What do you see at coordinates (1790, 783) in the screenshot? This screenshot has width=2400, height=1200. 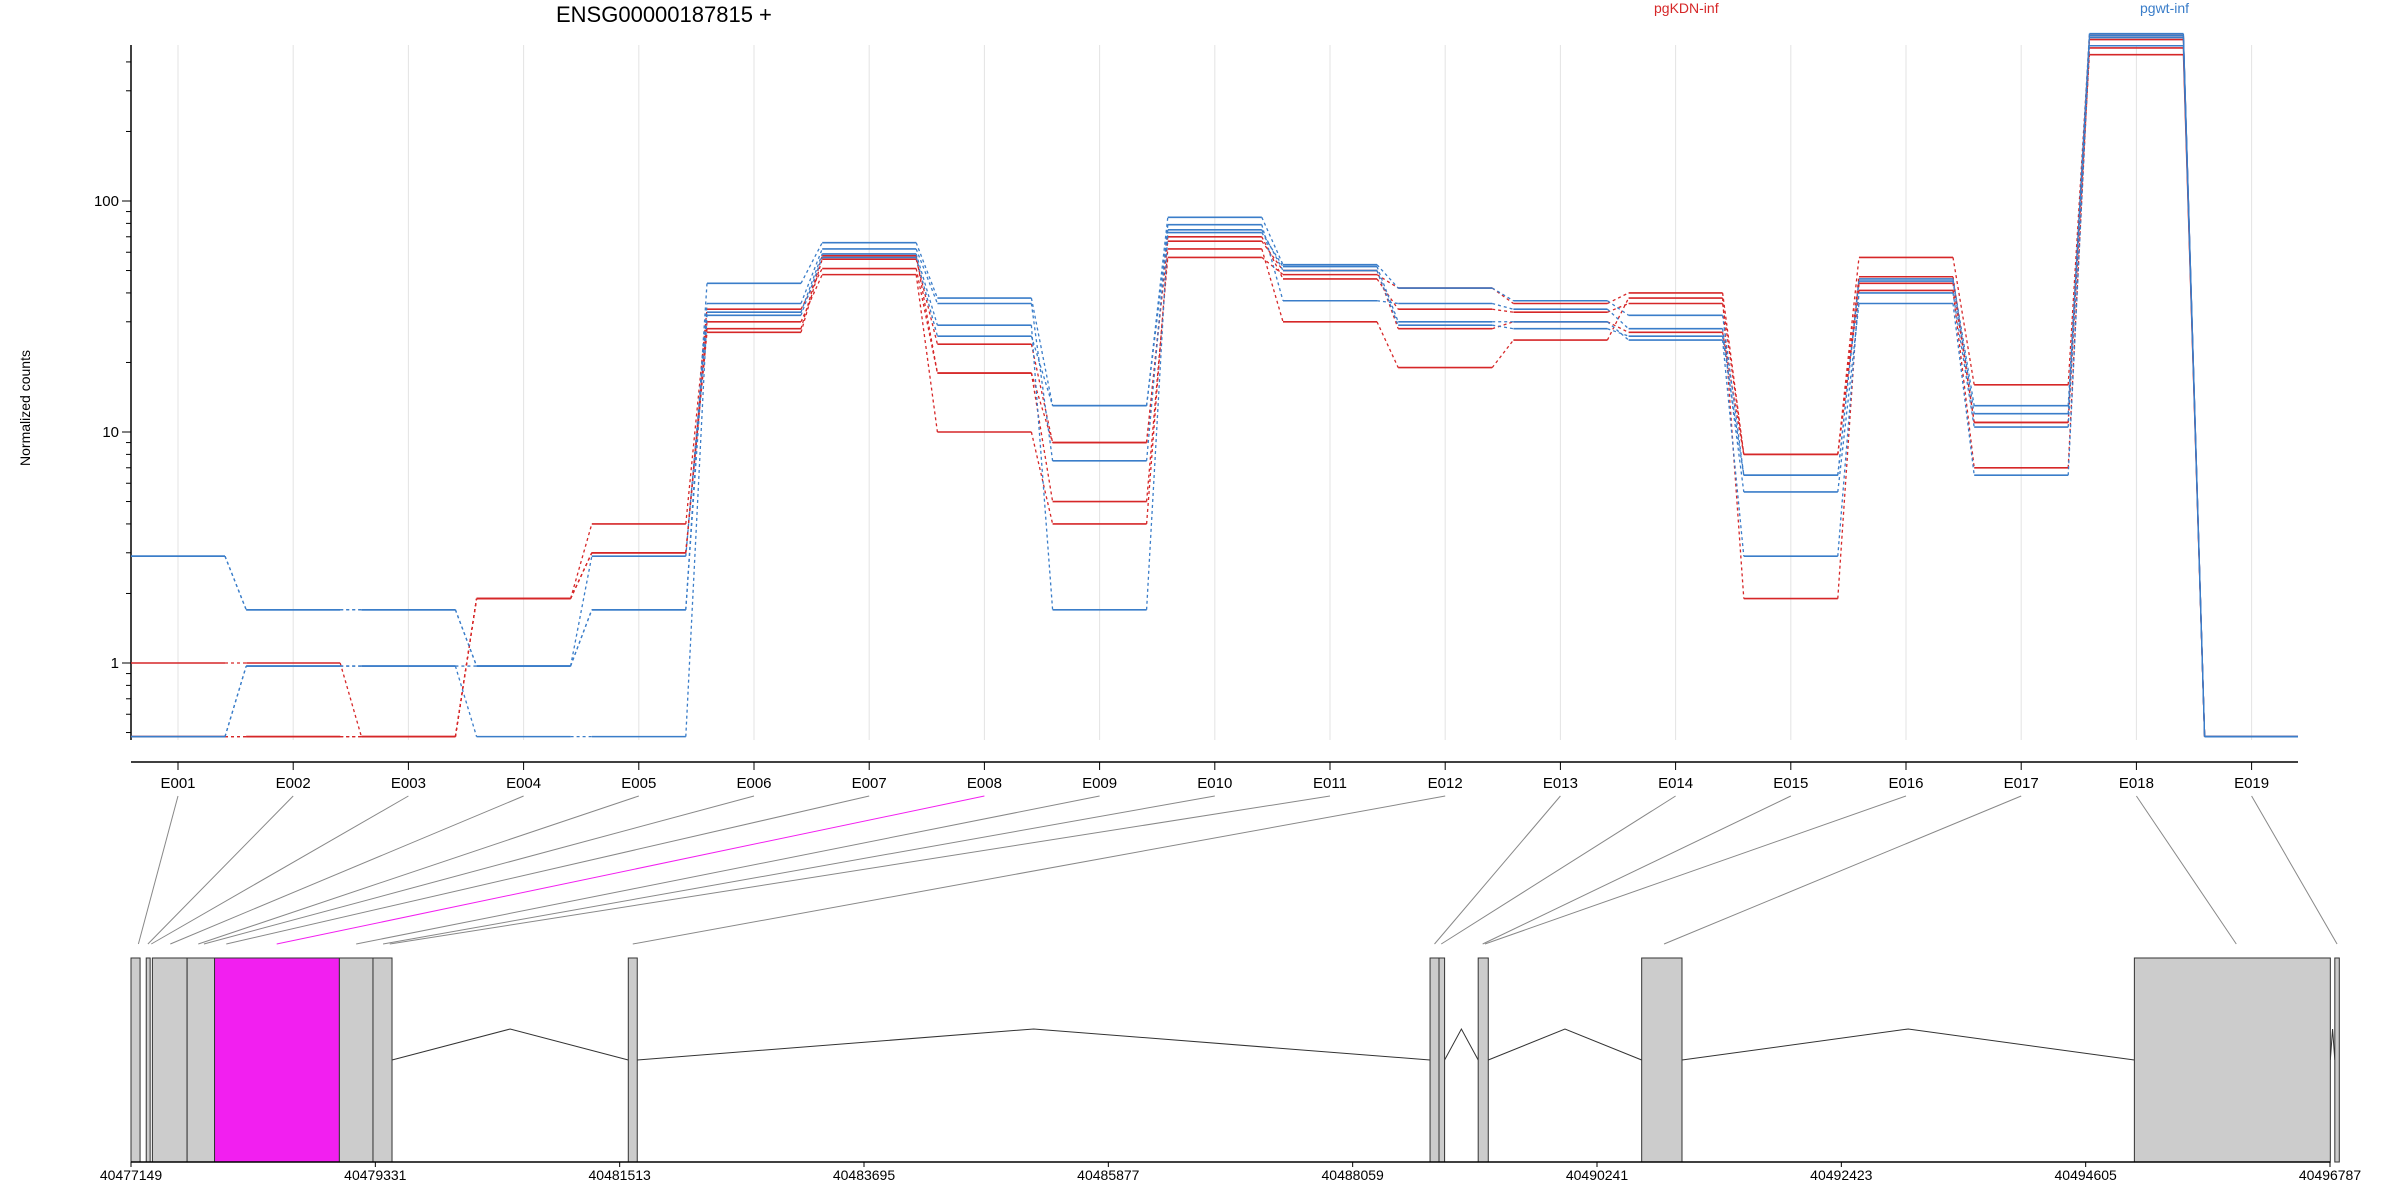 I see `x-tick-label: E015` at bounding box center [1790, 783].